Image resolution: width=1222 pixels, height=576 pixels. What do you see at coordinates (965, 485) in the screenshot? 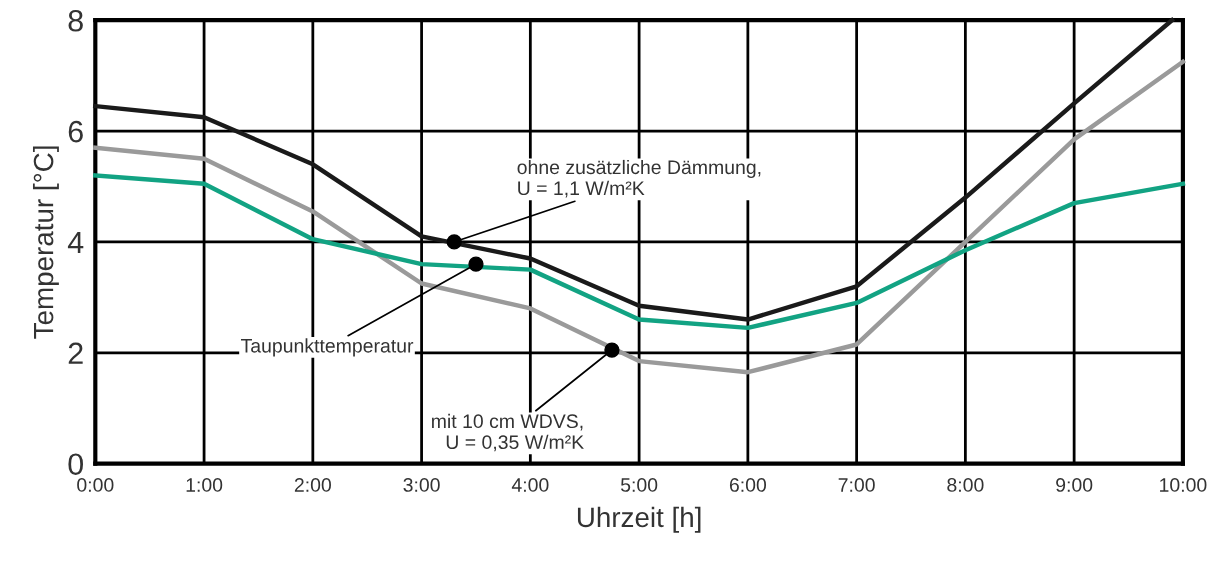
I see `x-tick-label: 8:00` at bounding box center [965, 485].